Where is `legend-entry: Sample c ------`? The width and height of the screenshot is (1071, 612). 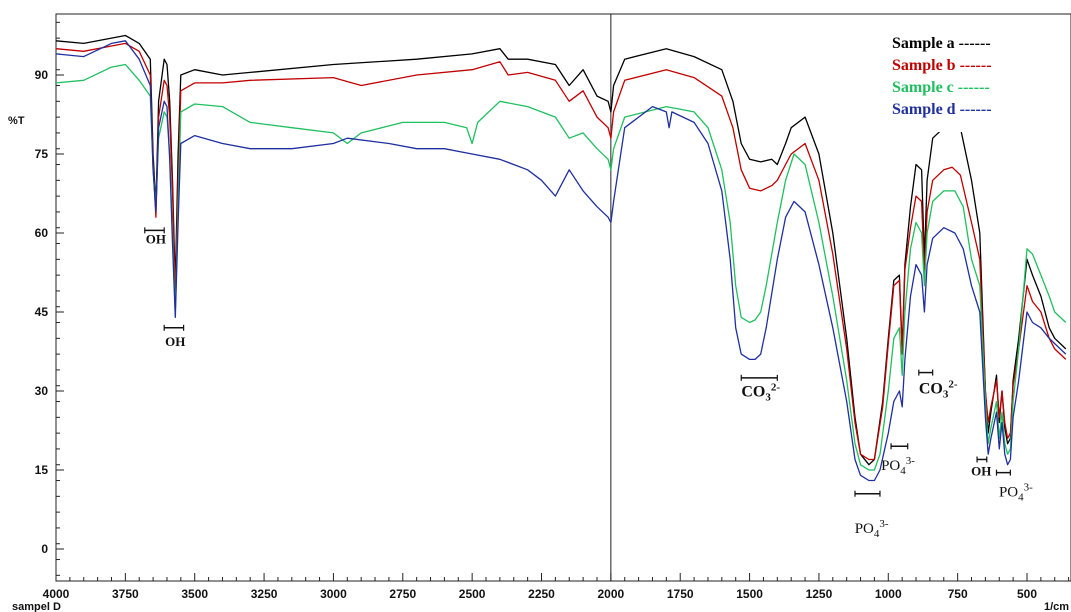
legend-entry: Sample c ------ is located at coordinates (941, 87).